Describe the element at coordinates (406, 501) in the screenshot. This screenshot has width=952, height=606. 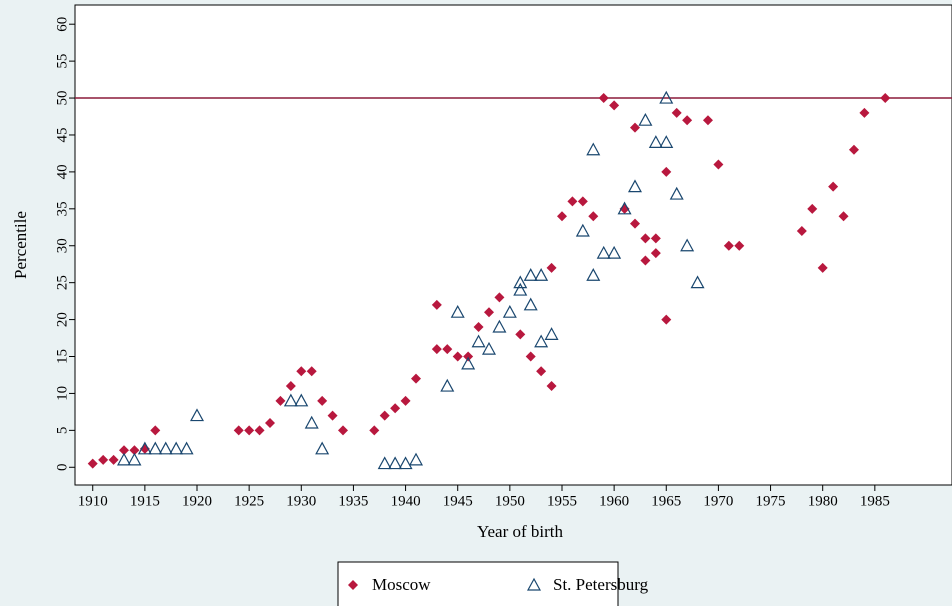
I see `x-tick-label: 1940` at that location.